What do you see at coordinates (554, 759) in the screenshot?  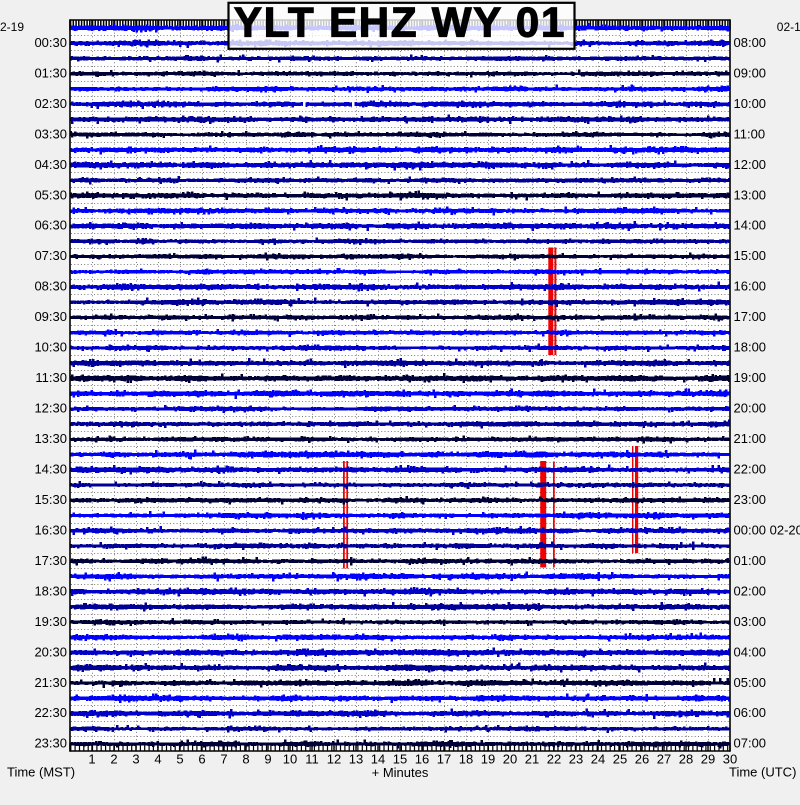 I see `svg-text: 22` at bounding box center [554, 759].